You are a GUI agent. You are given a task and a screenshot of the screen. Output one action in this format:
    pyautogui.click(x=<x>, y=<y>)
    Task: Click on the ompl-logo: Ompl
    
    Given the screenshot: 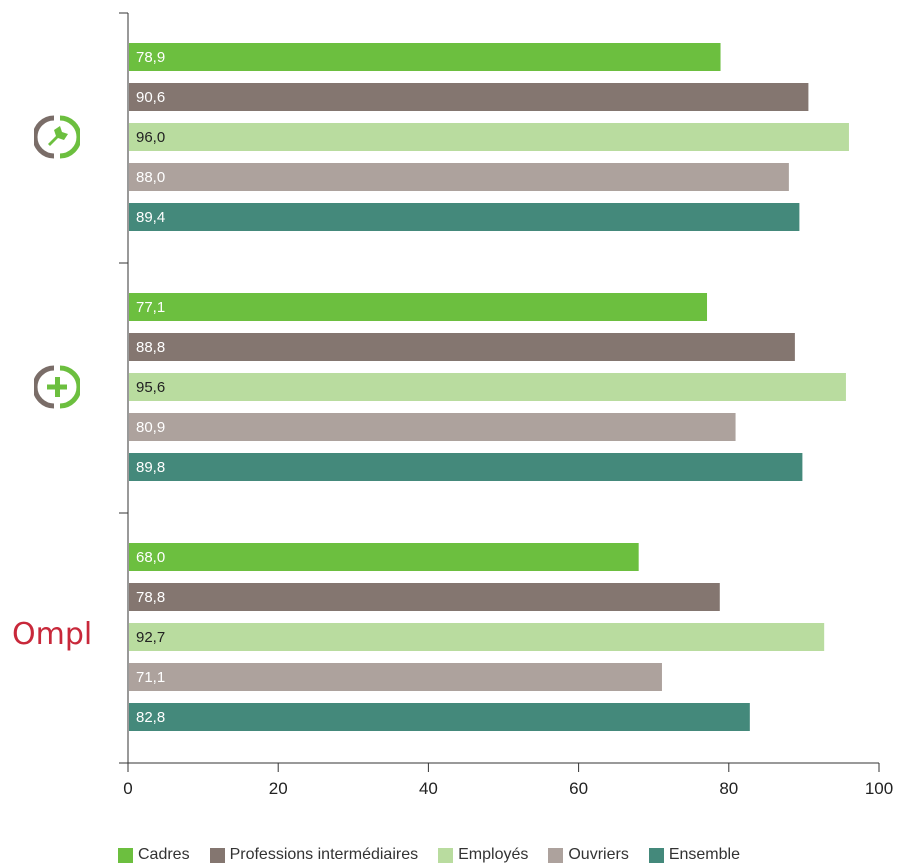 What is the action you would take?
    pyautogui.click(x=58, y=634)
    